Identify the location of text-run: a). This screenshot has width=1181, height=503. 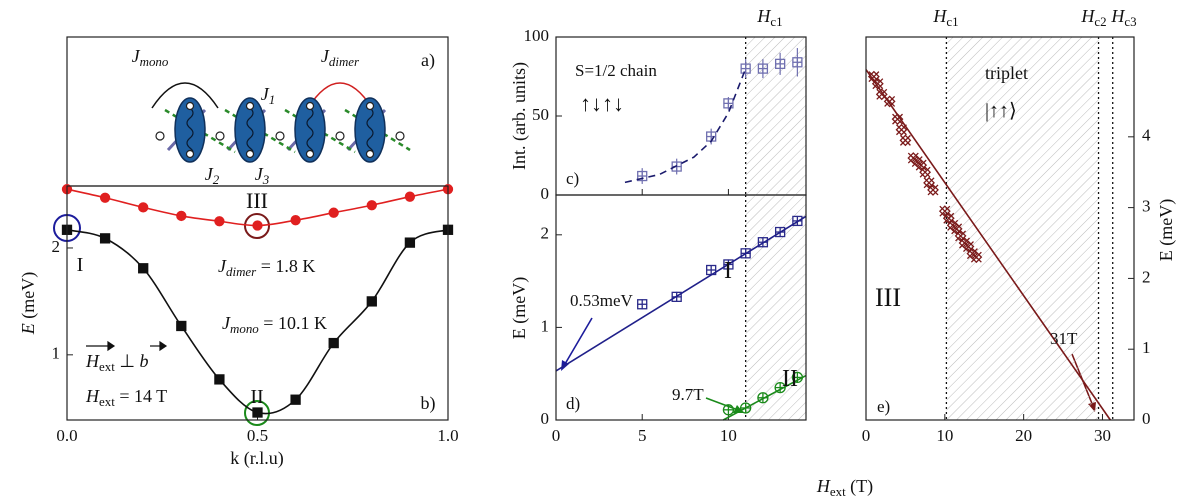
(428, 60).